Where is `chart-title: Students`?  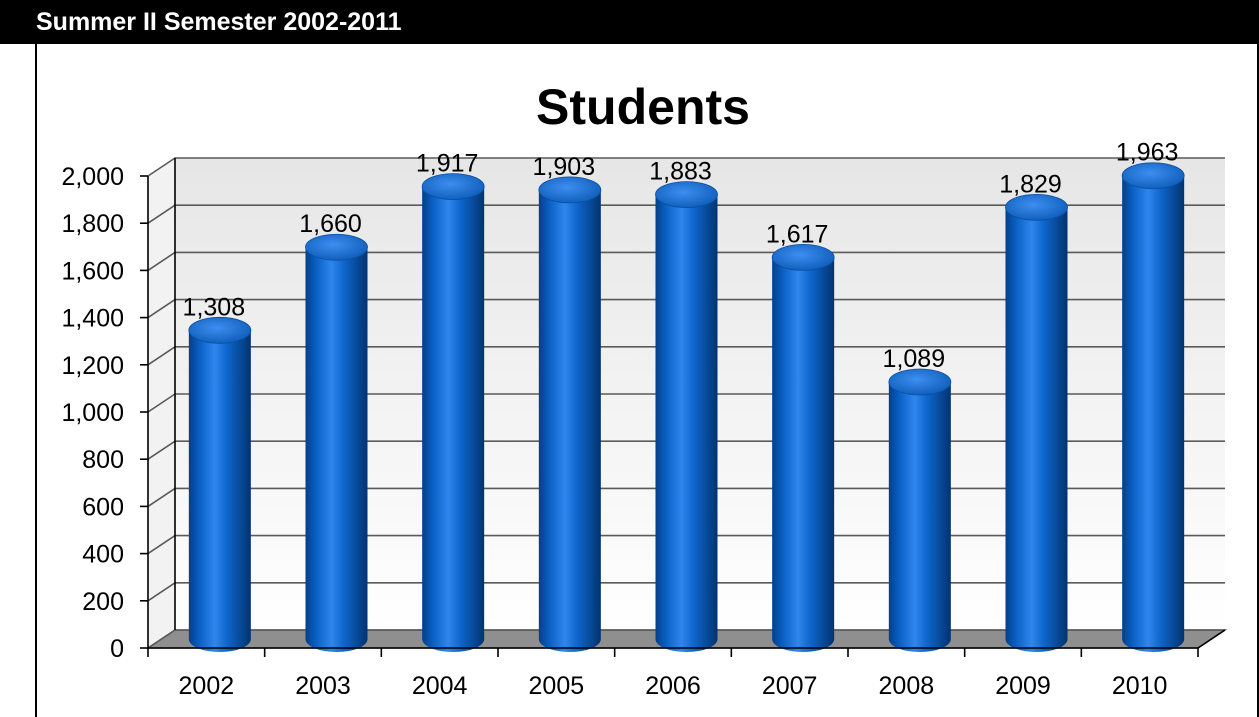 chart-title: Students is located at coordinates (643, 107).